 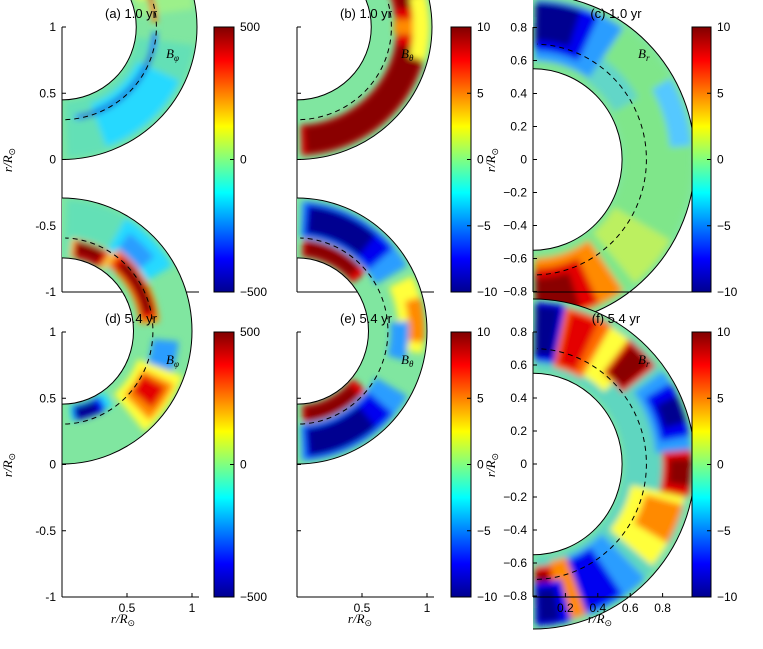 What do you see at coordinates (131, 318) in the screenshot?
I see `panel-title: (d) 5.4 yr` at bounding box center [131, 318].